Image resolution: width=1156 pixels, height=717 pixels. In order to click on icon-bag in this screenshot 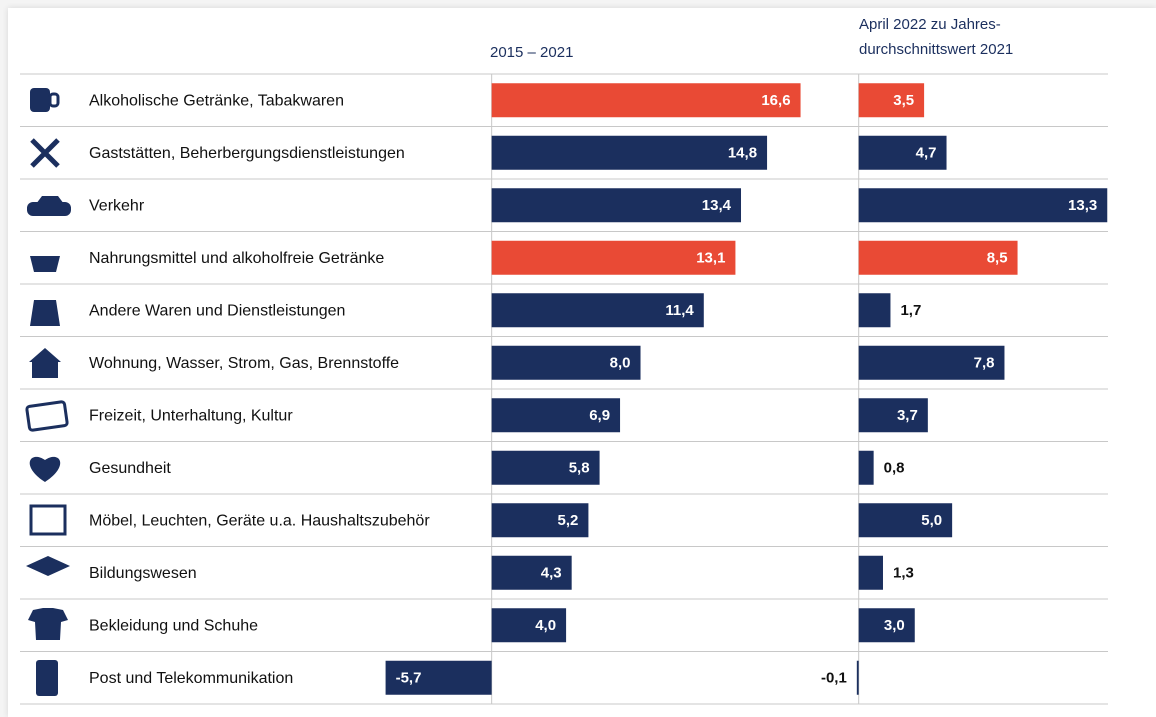, I will do `click(45, 313)`.